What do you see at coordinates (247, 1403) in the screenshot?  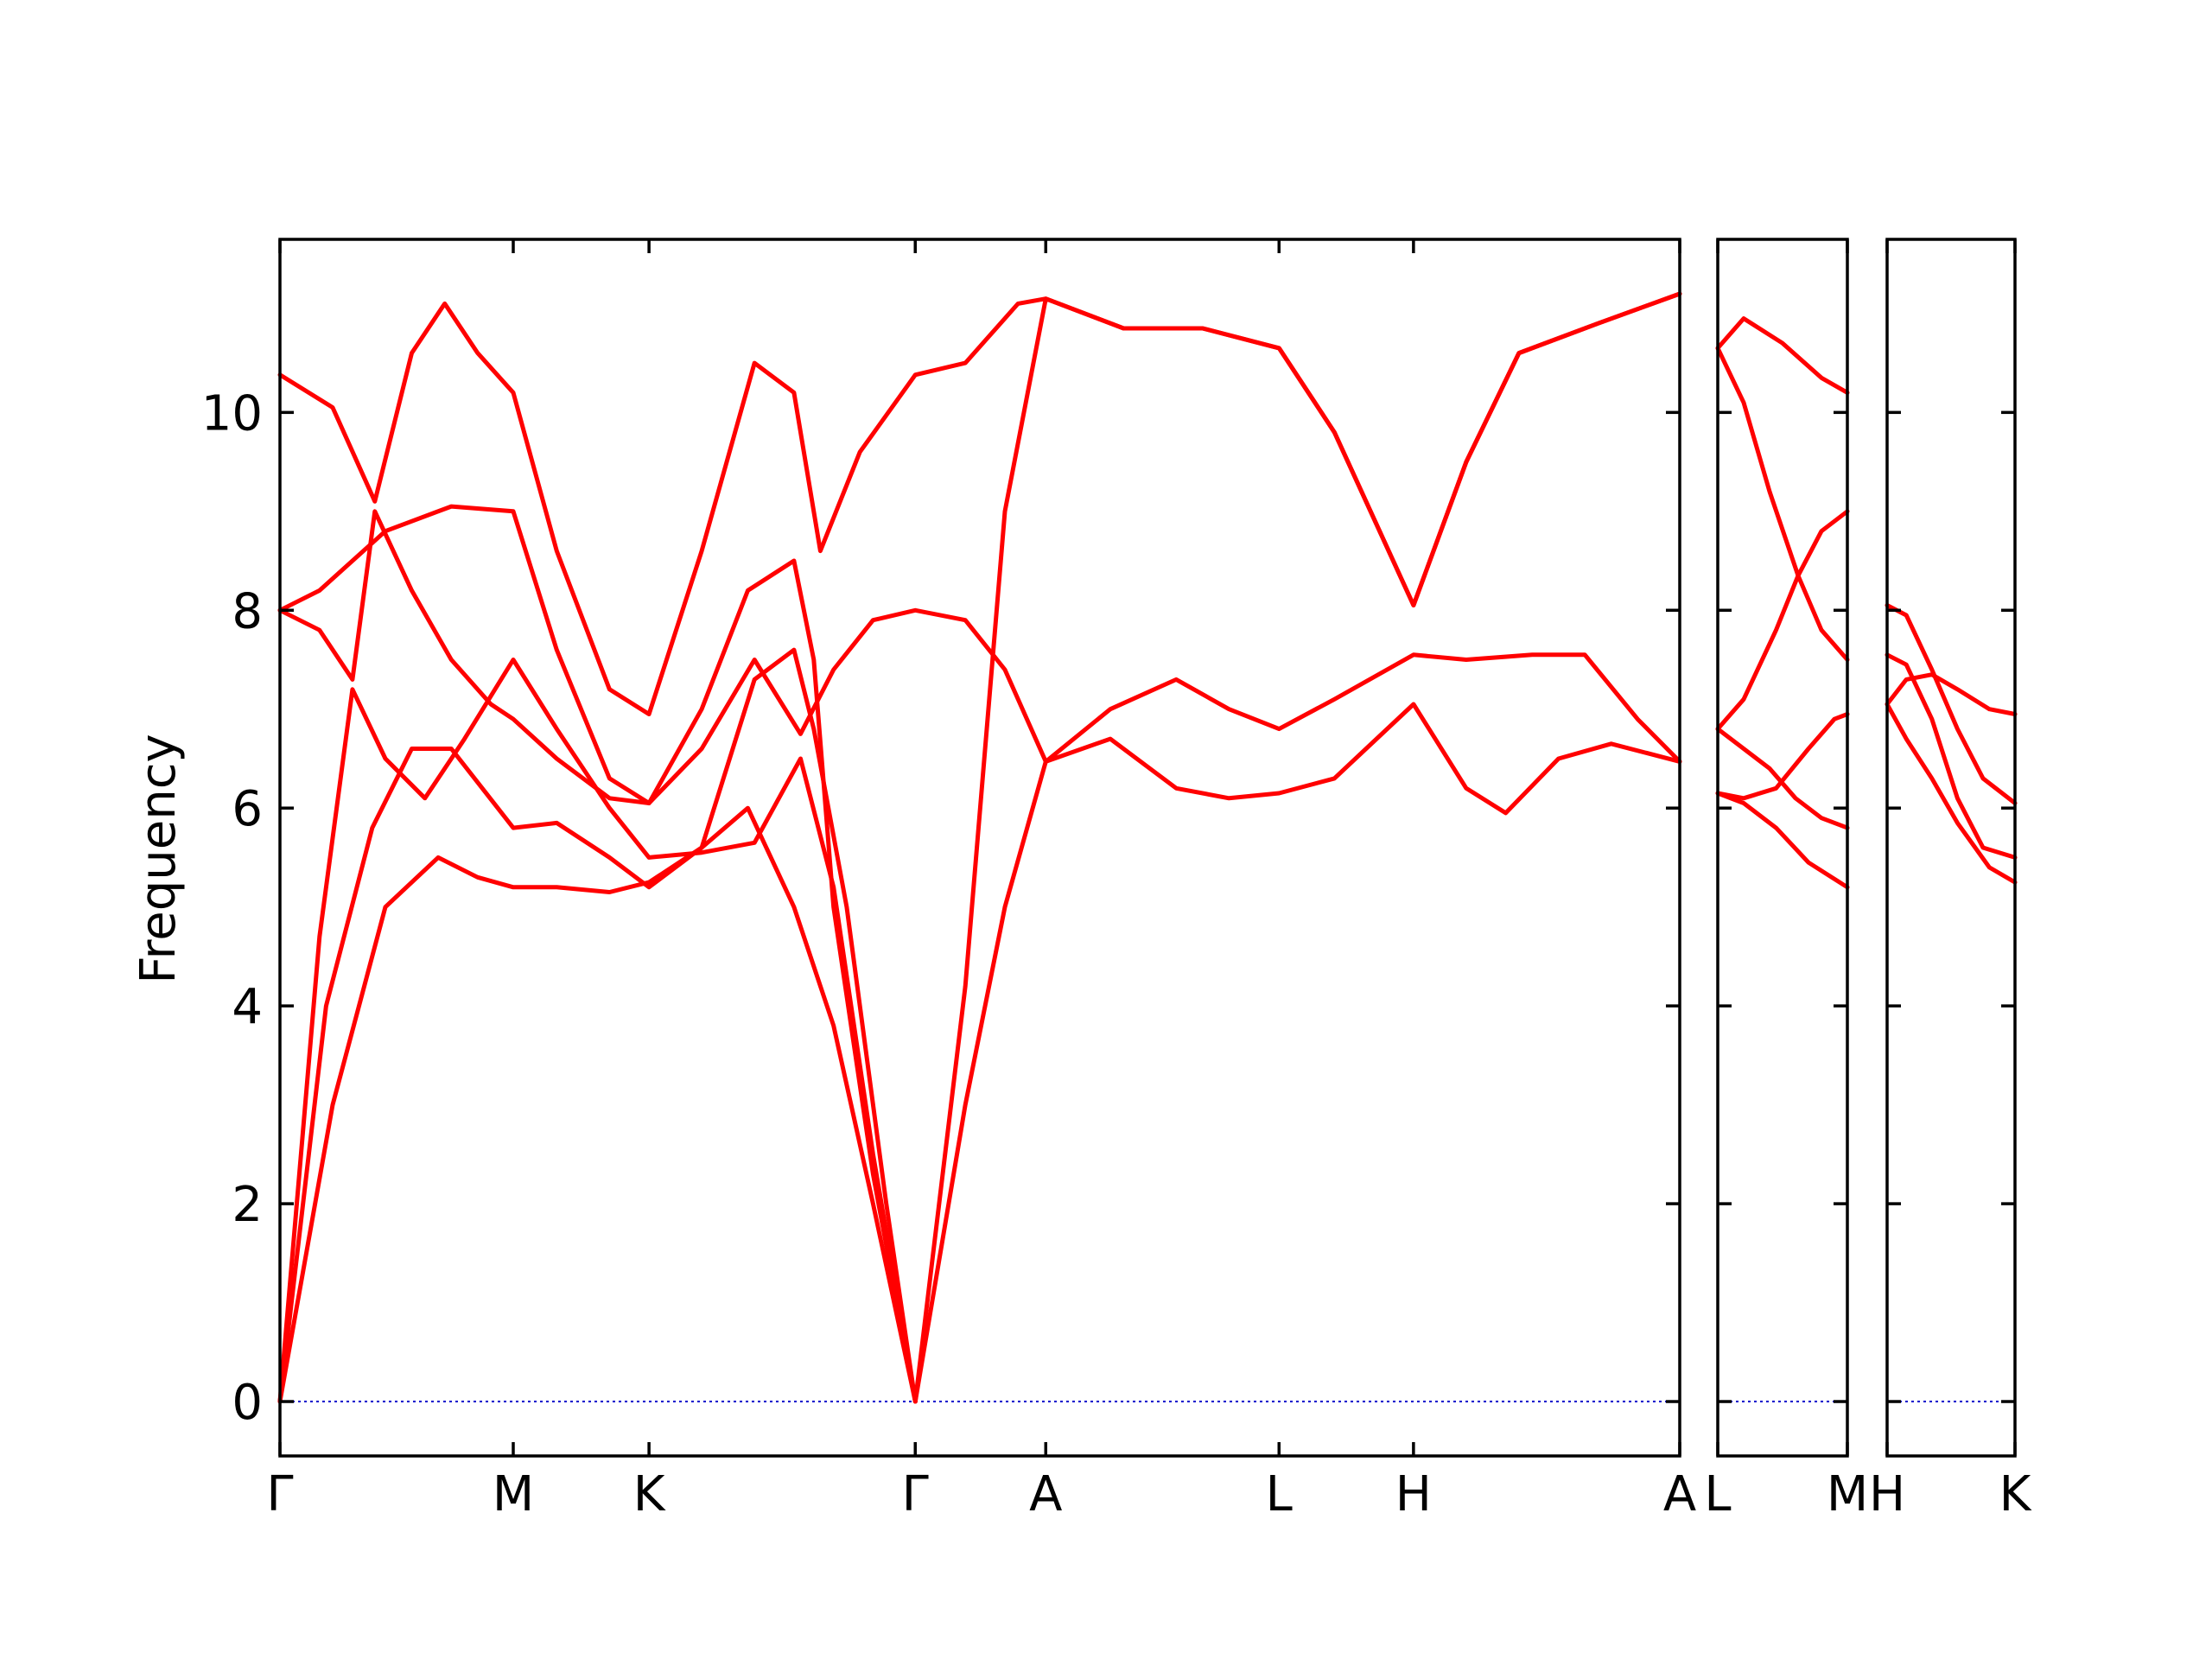 I see `y-tick-label: 0` at bounding box center [247, 1403].